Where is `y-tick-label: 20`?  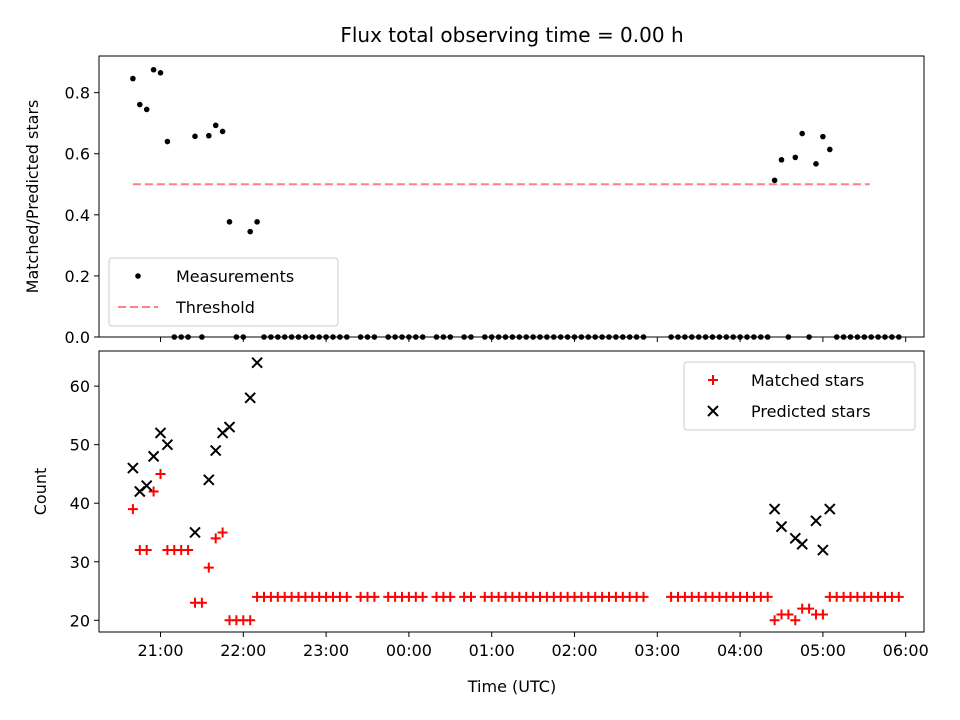
y-tick-label: 20 is located at coordinates (80, 620).